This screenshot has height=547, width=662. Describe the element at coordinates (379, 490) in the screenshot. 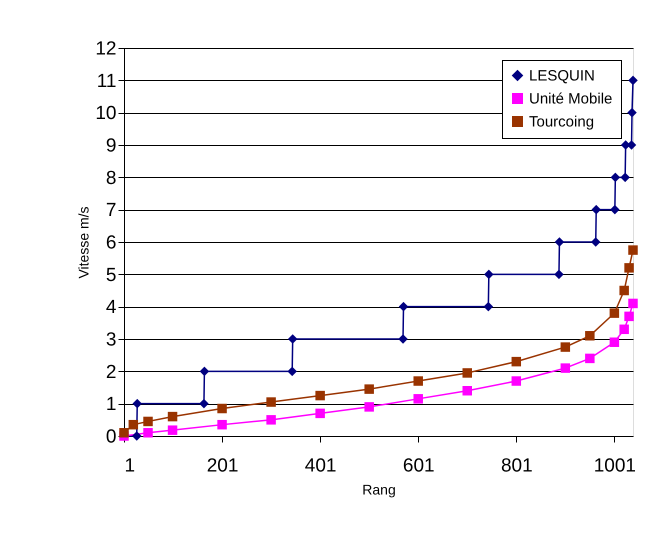

I see `x-axis-title: Rang` at that location.